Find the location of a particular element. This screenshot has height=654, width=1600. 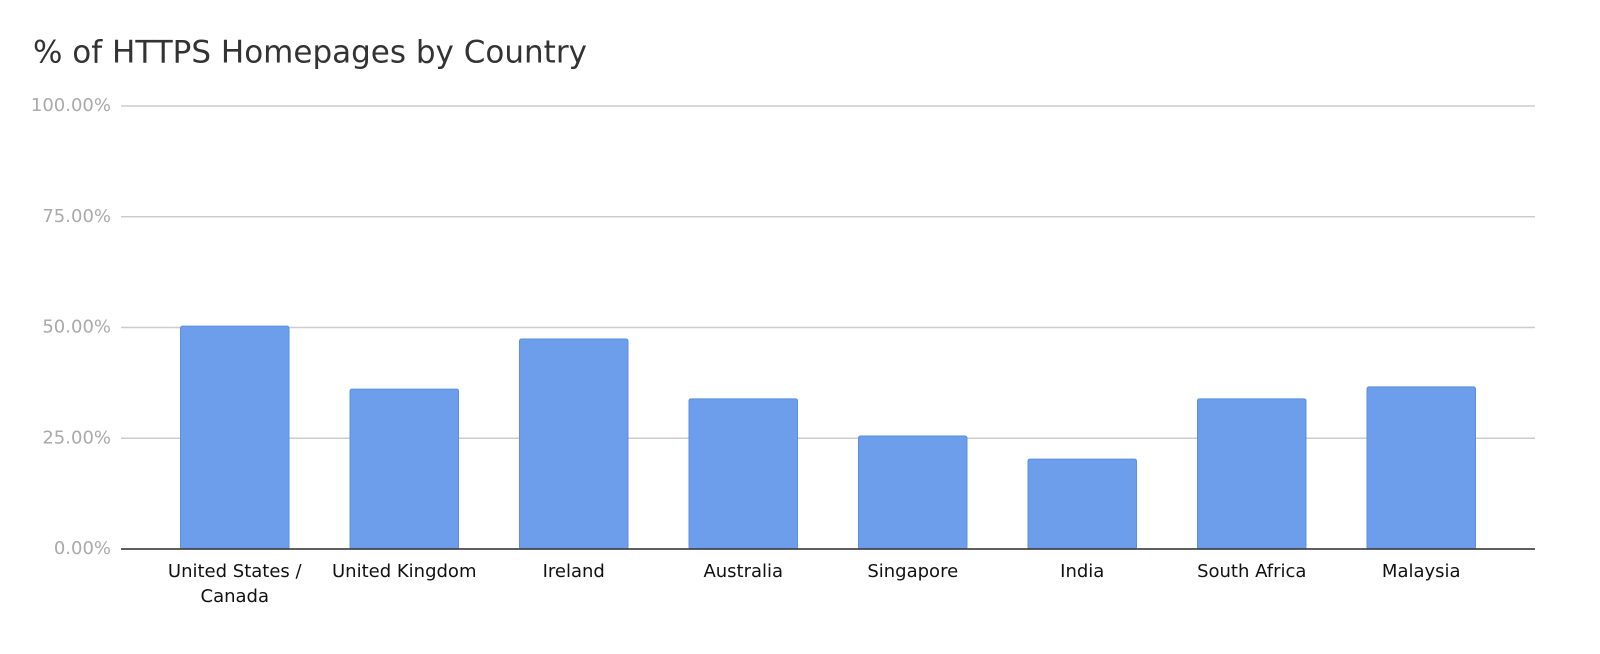

y-tick-label: 0.00% is located at coordinates (82, 548).